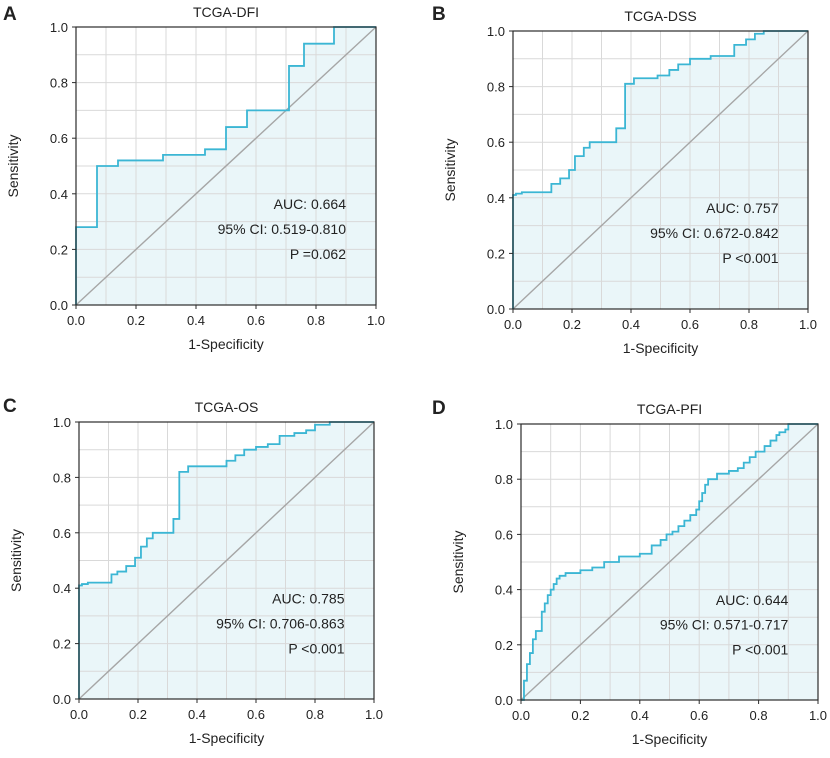 Image resolution: width=830 pixels, height=758 pixels. I want to click on panel-label: A, so click(10, 14).